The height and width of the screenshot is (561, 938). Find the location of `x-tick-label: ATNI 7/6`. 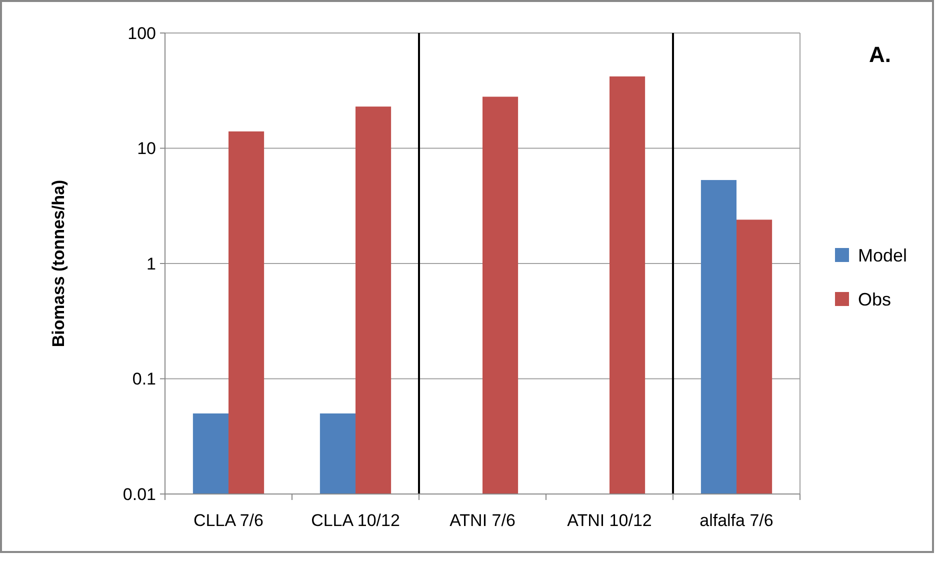

x-tick-label: ATNI 7/6 is located at coordinates (483, 520).